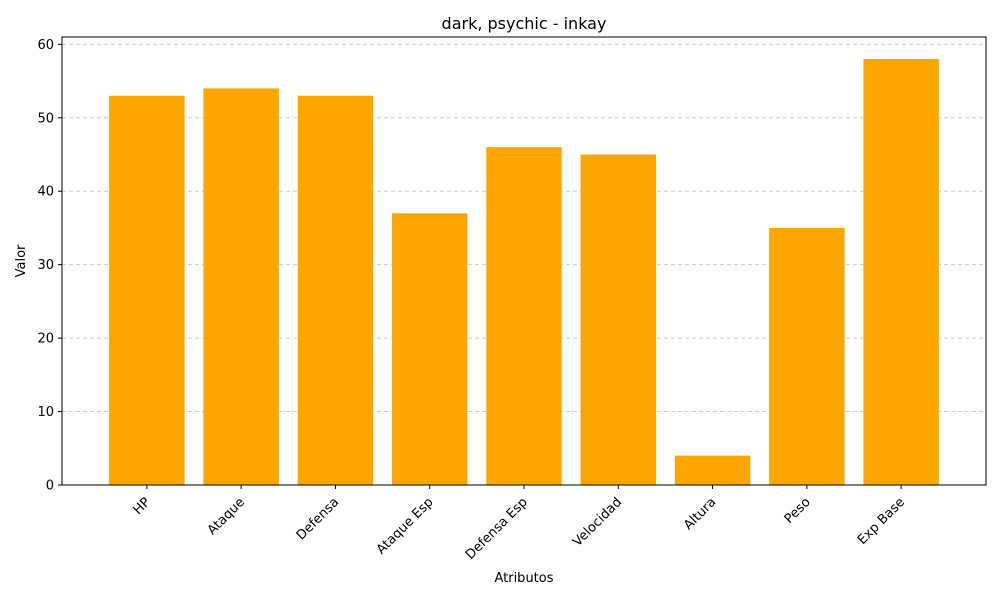 The image size is (1000, 600). I want to click on y-tick-label: 20, so click(45, 339).